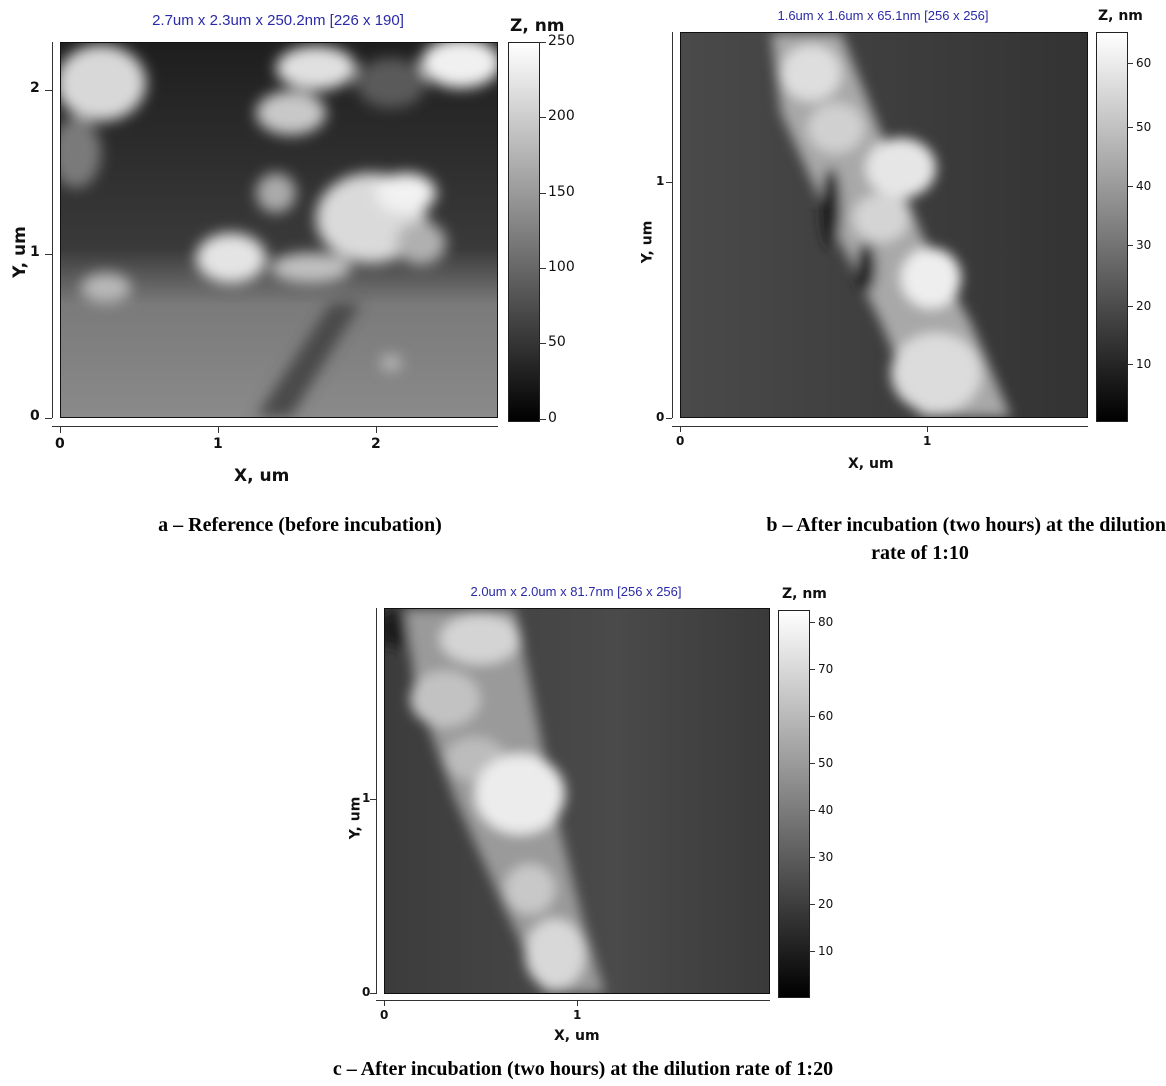 This screenshot has height=1086, width=1166. I want to click on panel-b-caption-line2: rate of 1:10, so click(920, 553).